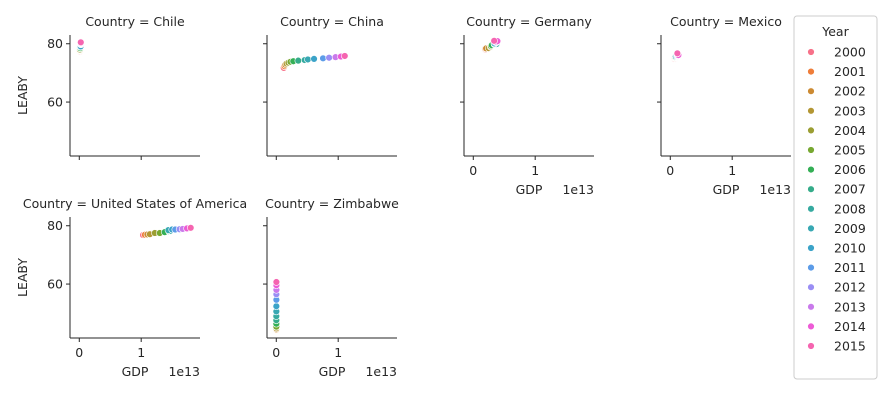 The width and height of the screenshot is (885, 404). What do you see at coordinates (835, 31) in the screenshot?
I see `legend-title: Year` at bounding box center [835, 31].